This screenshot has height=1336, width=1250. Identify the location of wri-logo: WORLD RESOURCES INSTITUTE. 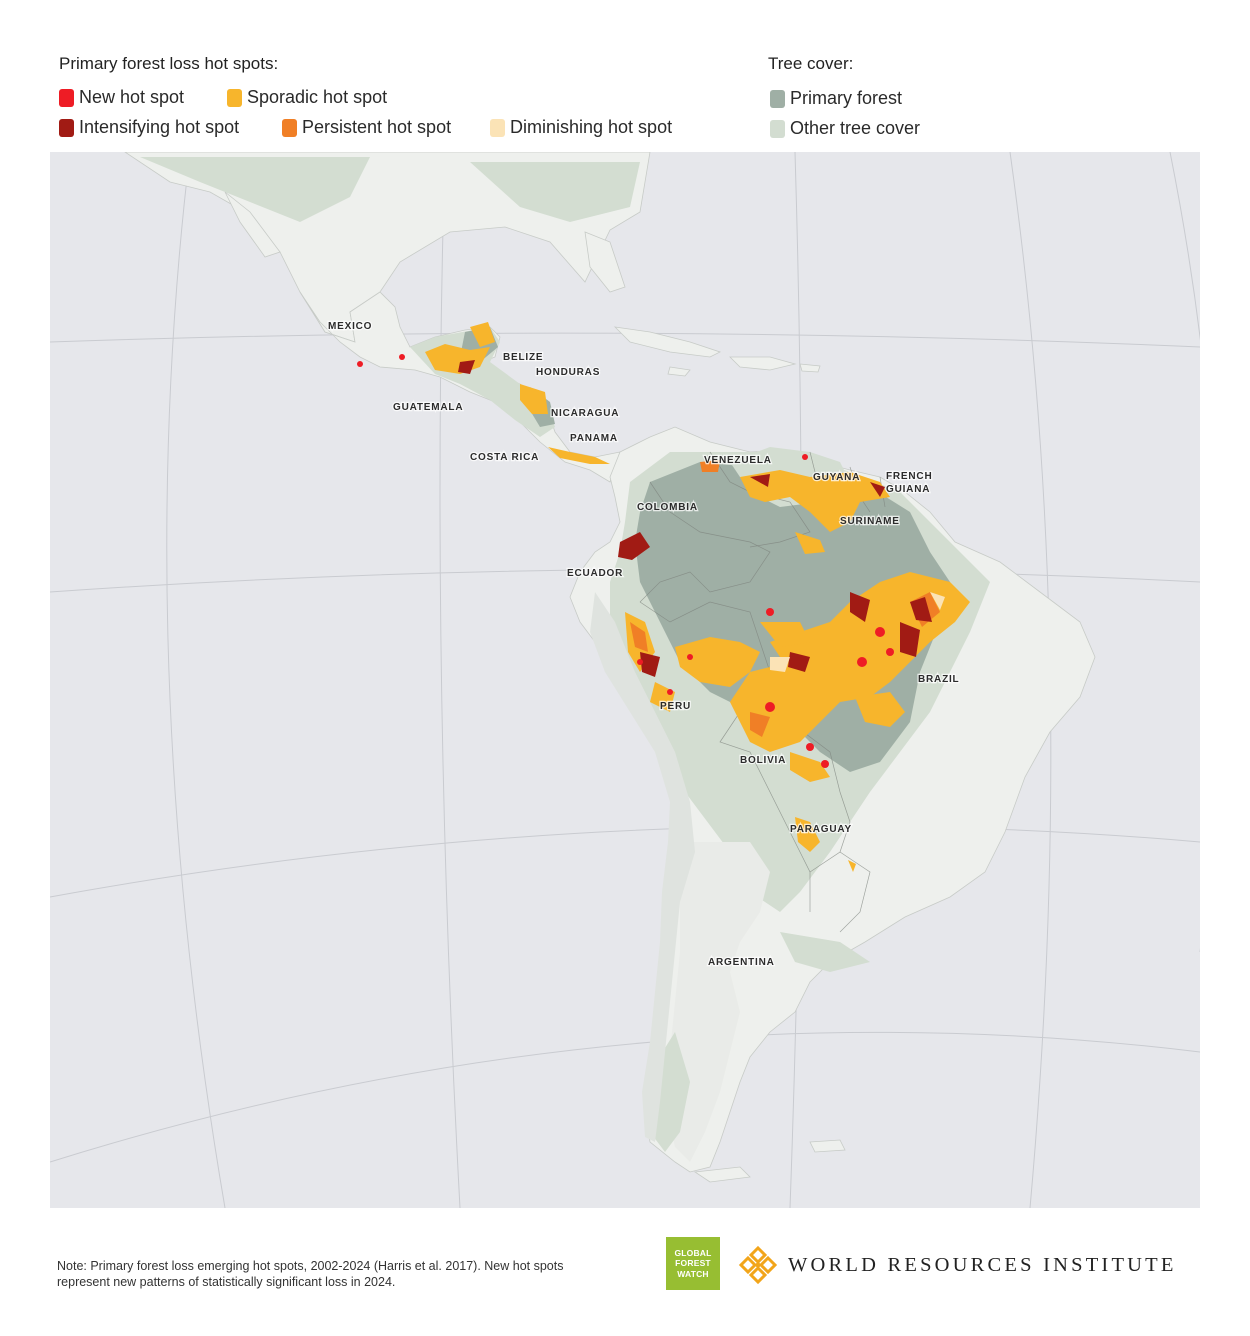
(957, 1265).